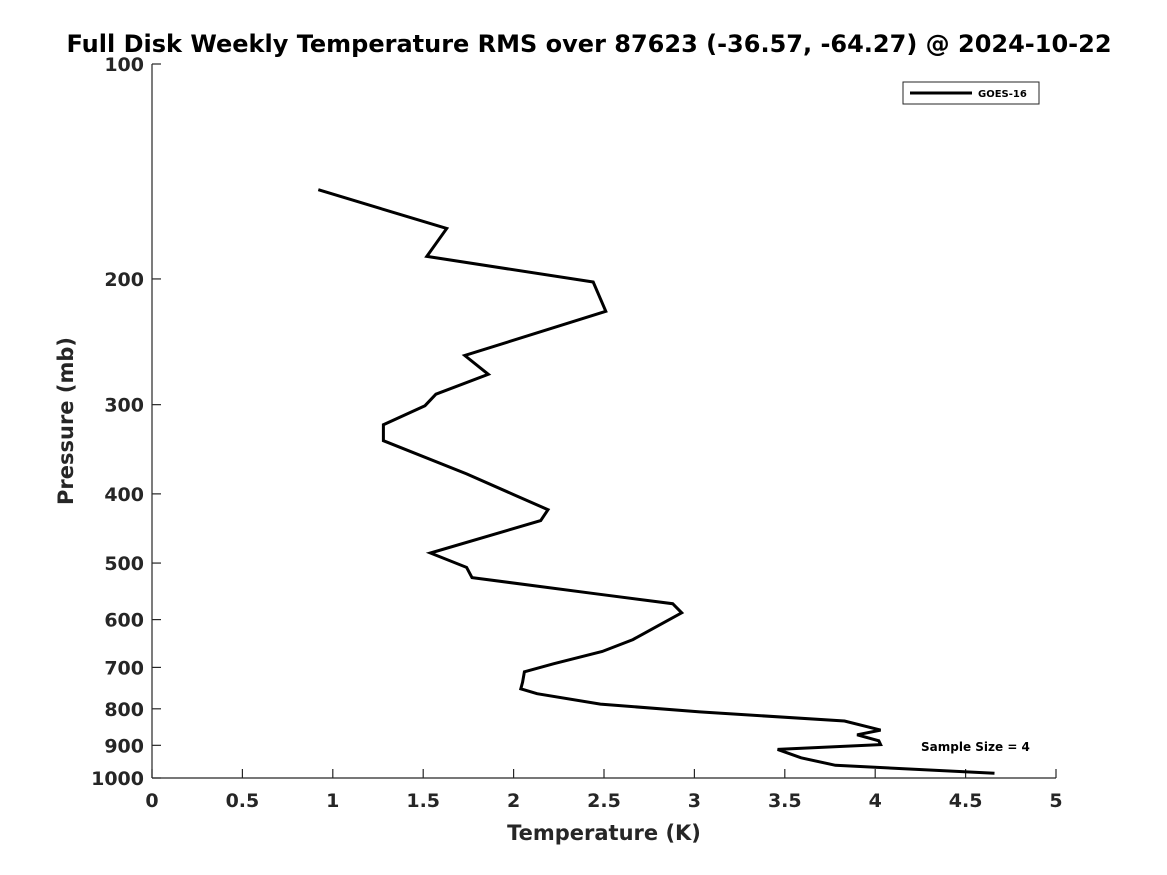 The height and width of the screenshot is (875, 1167). Describe the element at coordinates (124, 406) in the screenshot. I see `y-tick-label: 300` at that location.